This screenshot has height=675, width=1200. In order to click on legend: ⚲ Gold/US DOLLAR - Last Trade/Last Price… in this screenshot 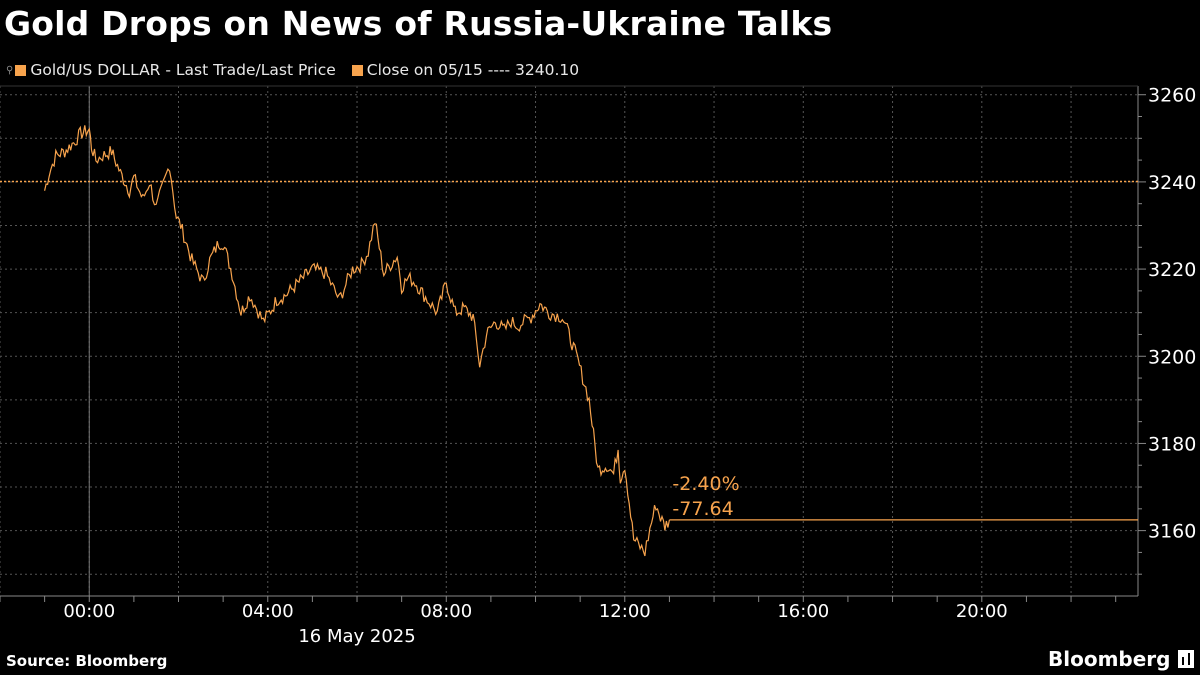, I will do `click(300, 70)`.